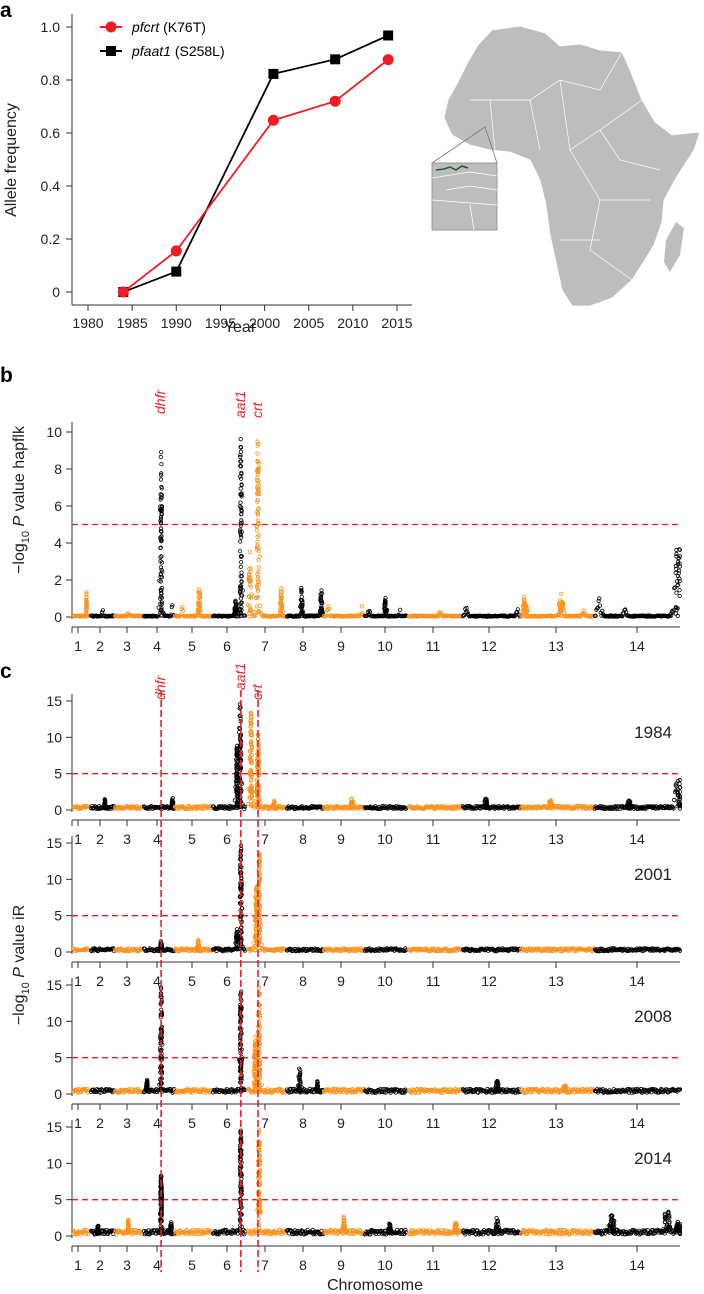  I want to click on chromosome-label: 2, so click(100, 839).